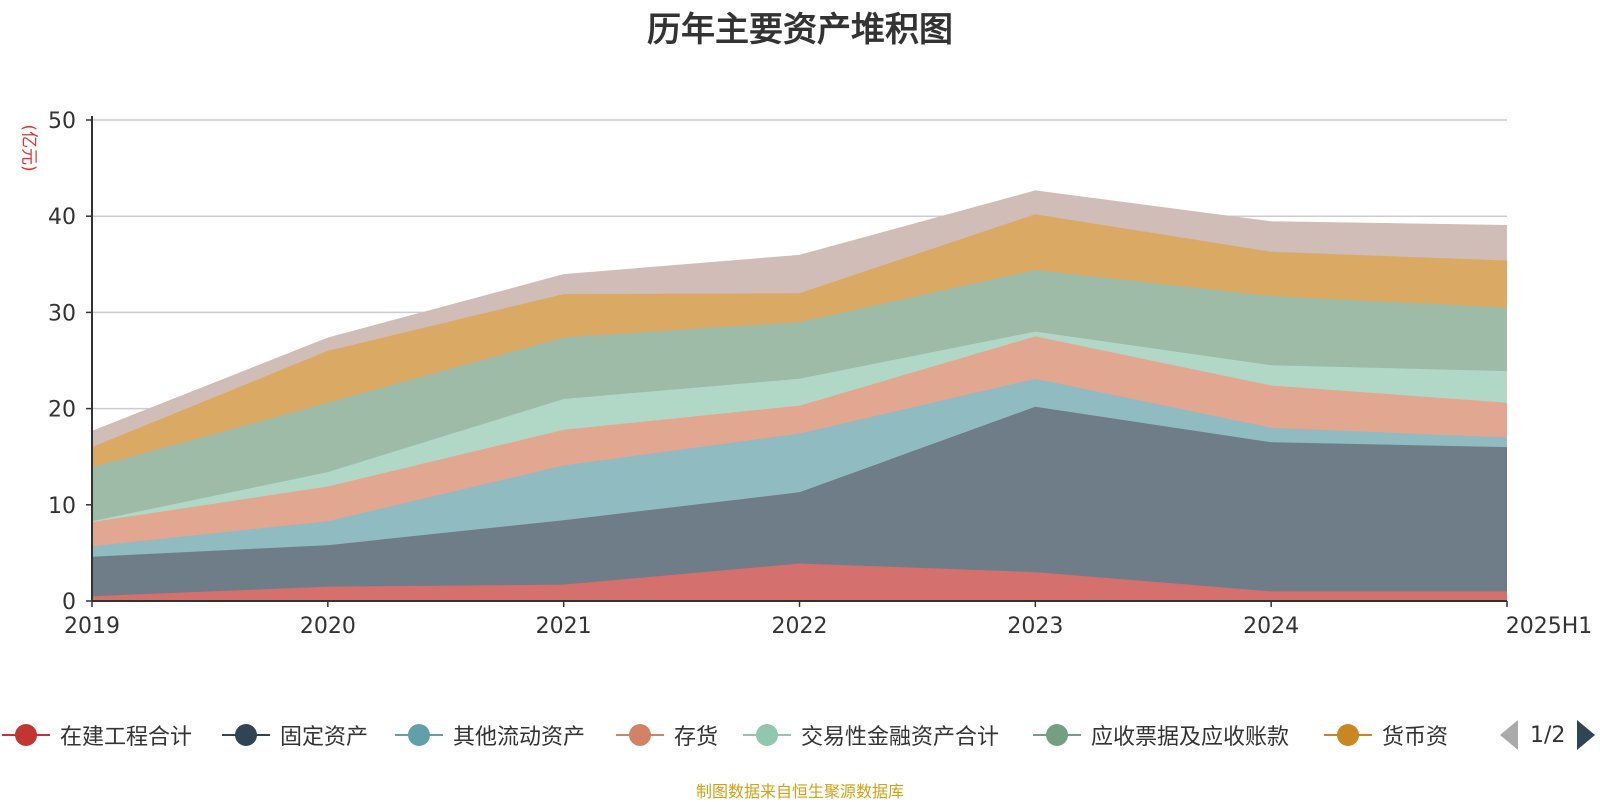  What do you see at coordinates (1415, 737) in the screenshot?
I see `legend-label: 货币资` at bounding box center [1415, 737].